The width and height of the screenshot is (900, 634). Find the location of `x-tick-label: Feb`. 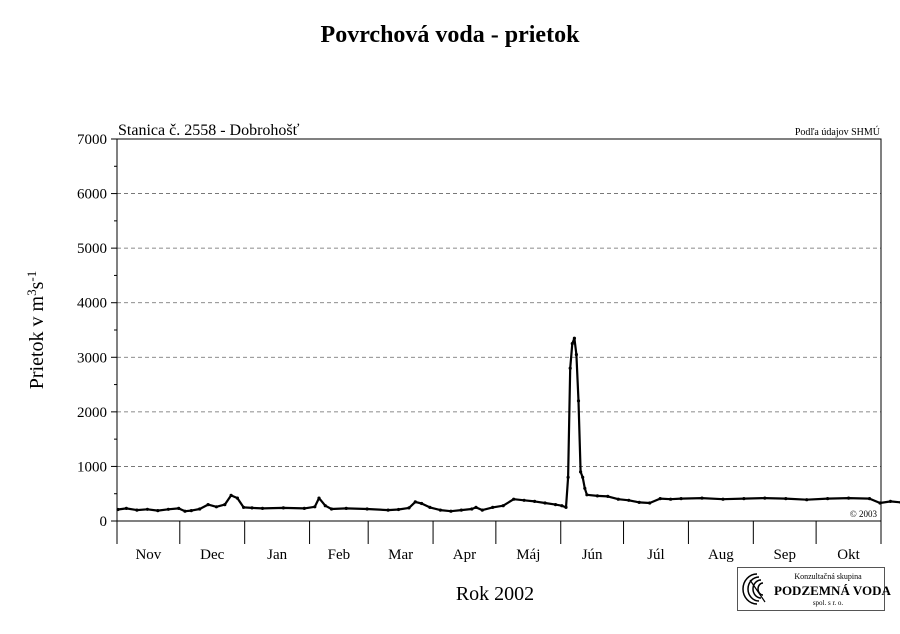

x-tick-label: Feb is located at coordinates (339, 555).